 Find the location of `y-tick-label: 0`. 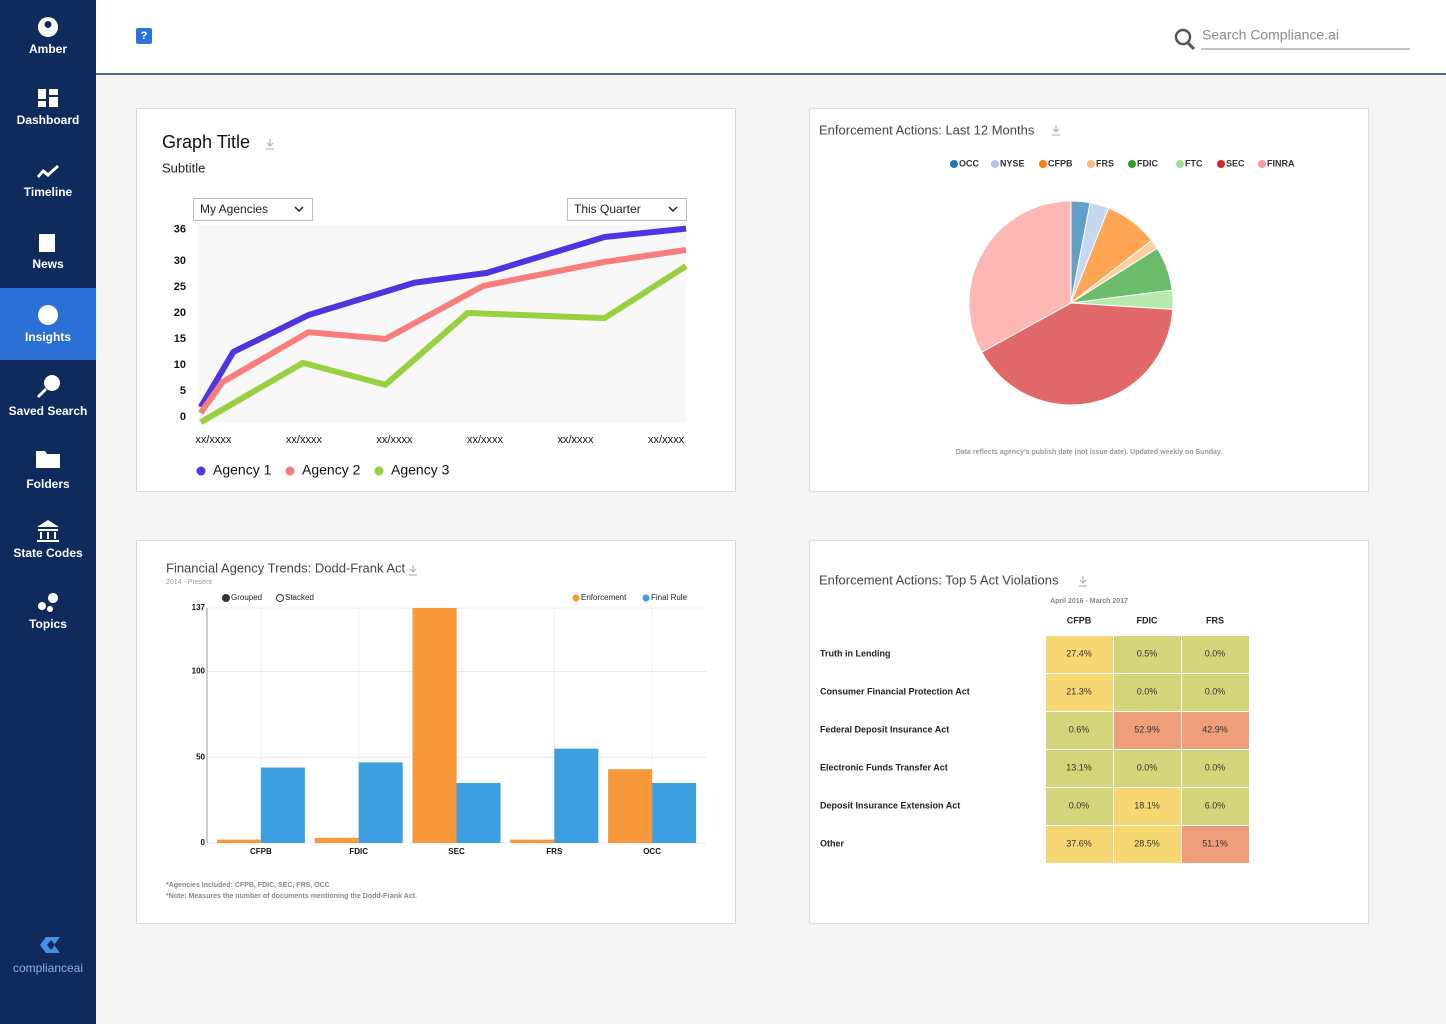

y-tick-label: 0 is located at coordinates (183, 417).